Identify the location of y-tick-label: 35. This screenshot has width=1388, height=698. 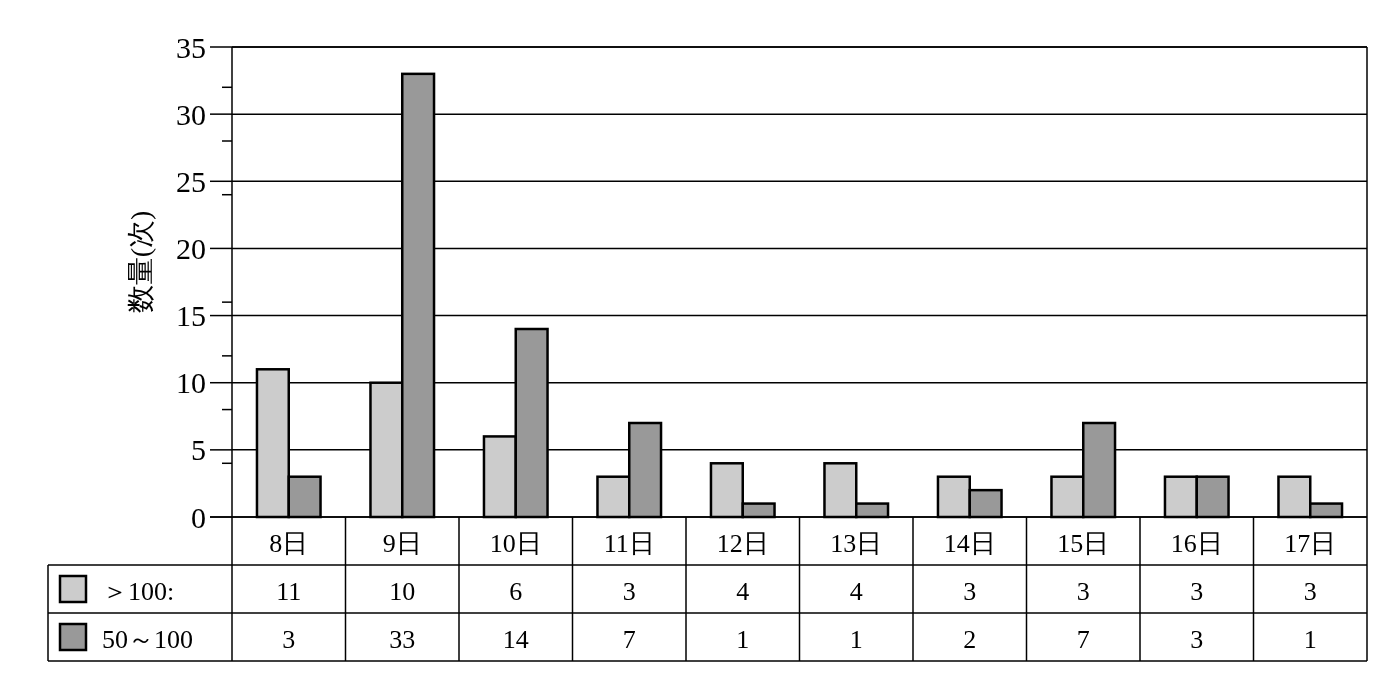
(191, 47).